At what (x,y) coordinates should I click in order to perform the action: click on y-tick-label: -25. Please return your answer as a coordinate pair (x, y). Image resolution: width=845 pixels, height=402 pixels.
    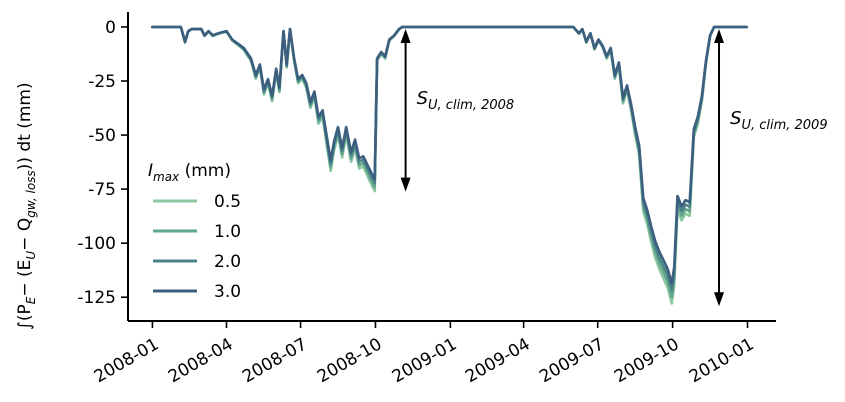
    Looking at the image, I should click on (102, 82).